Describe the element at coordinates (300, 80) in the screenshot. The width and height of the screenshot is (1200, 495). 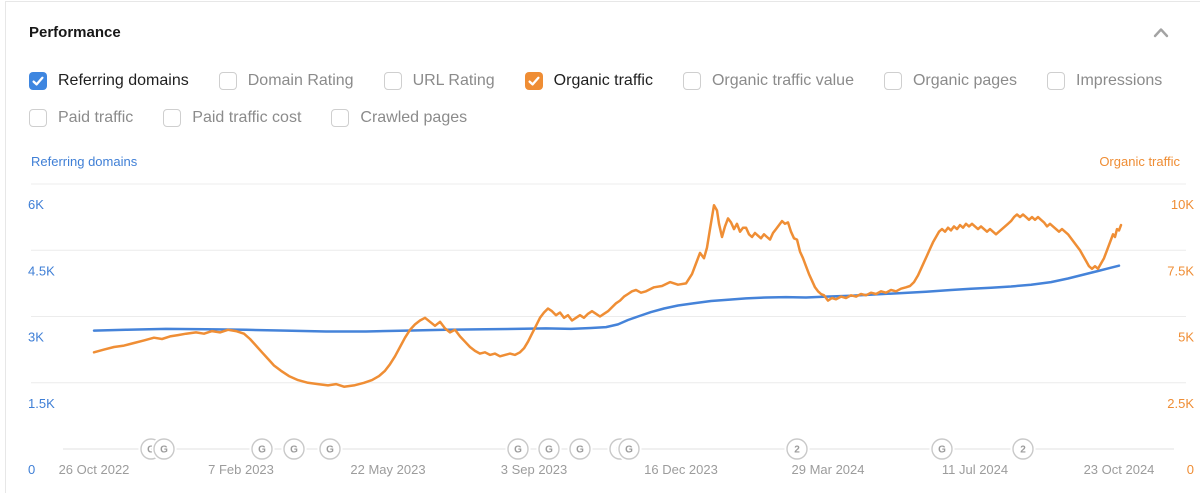
I see `checkbox-label: Domain Rating` at that location.